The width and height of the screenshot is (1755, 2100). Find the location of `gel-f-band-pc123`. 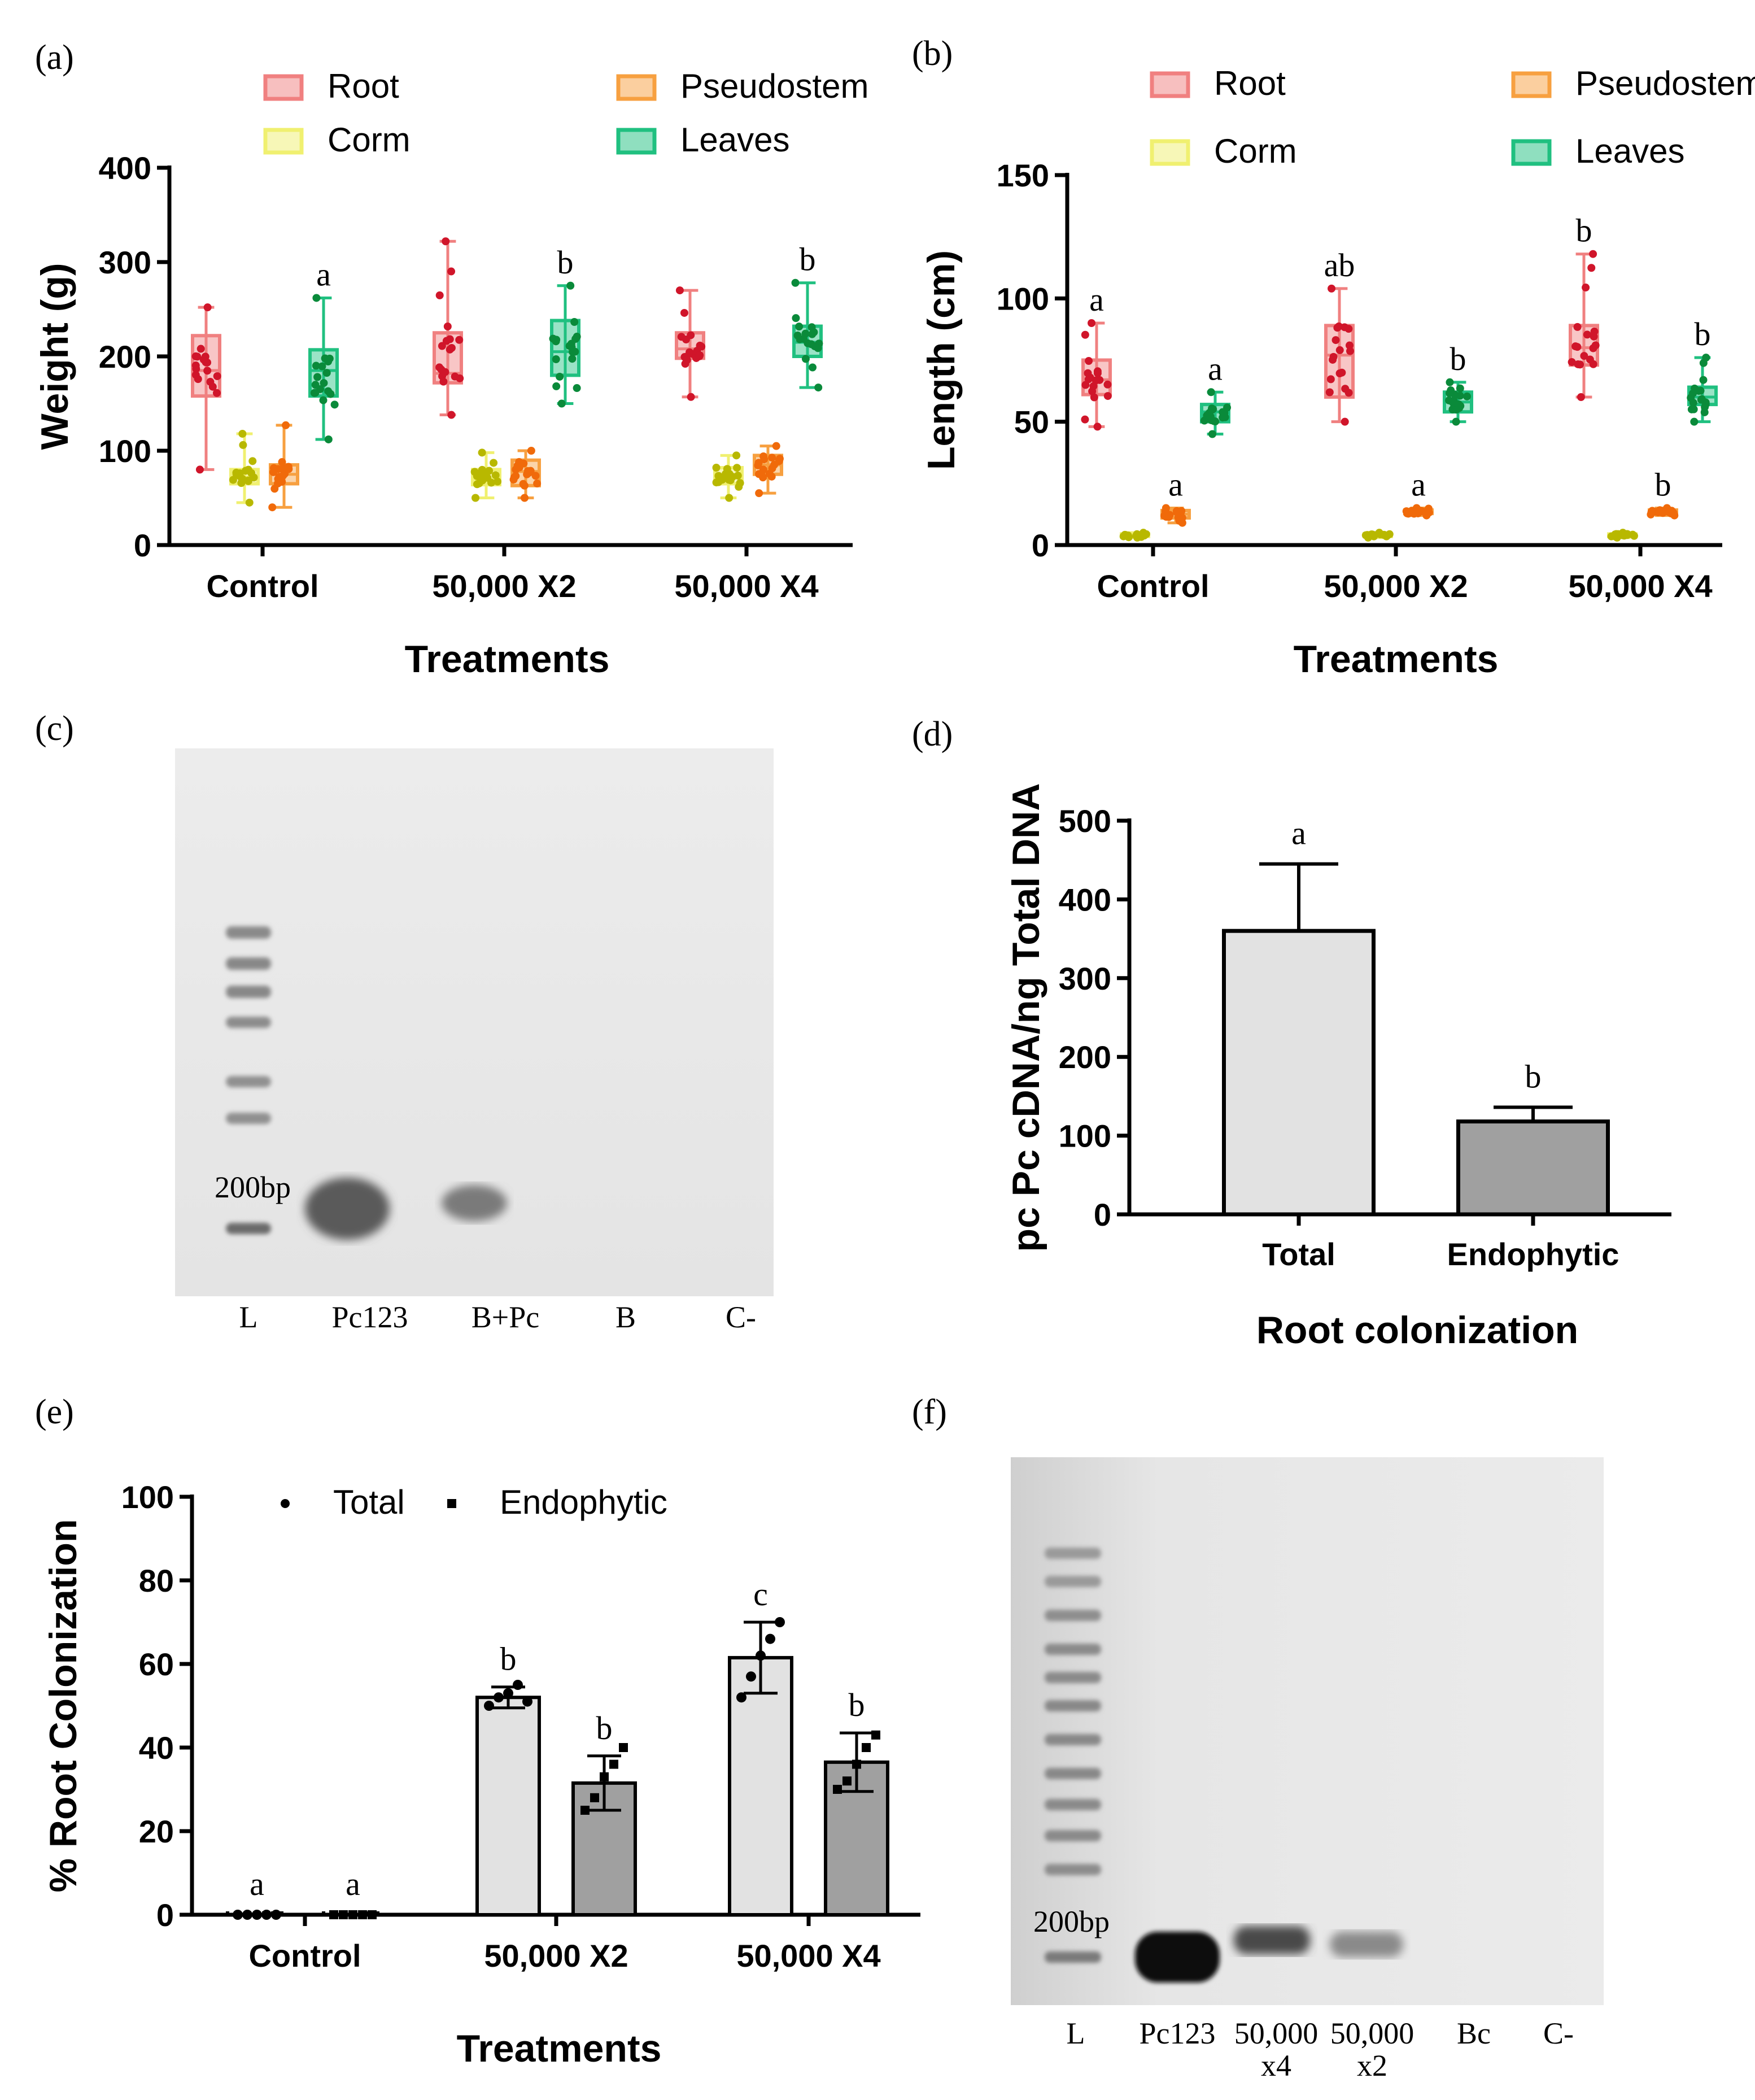

gel-f-band-pc123 is located at coordinates (1177, 1958).